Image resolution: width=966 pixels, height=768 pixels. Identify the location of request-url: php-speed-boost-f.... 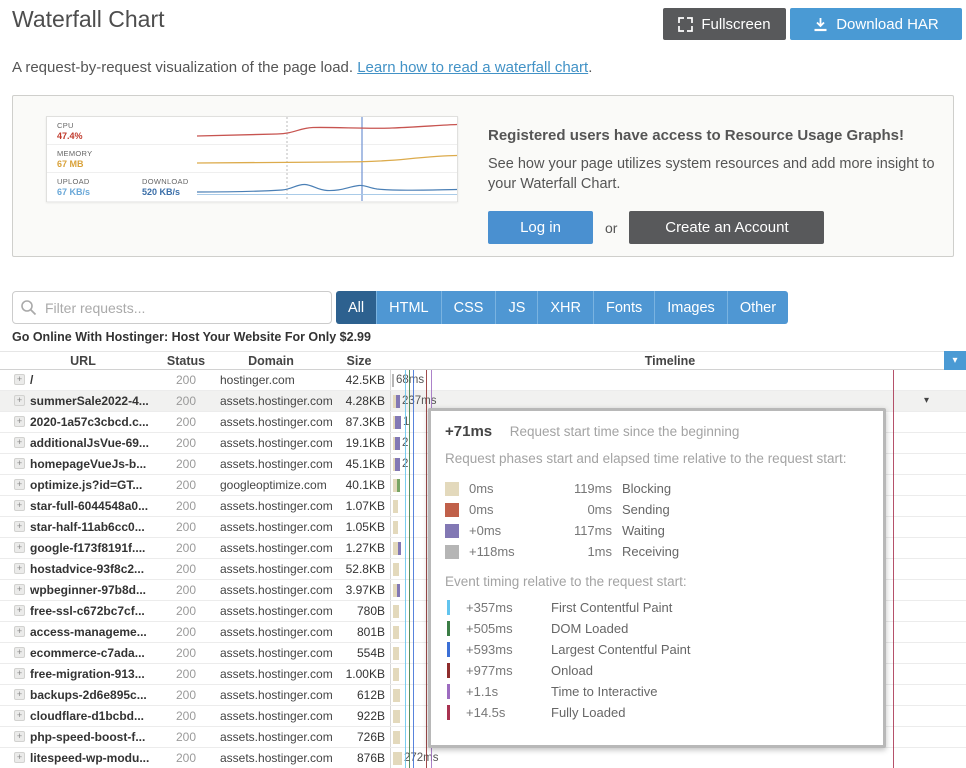
(88, 737).